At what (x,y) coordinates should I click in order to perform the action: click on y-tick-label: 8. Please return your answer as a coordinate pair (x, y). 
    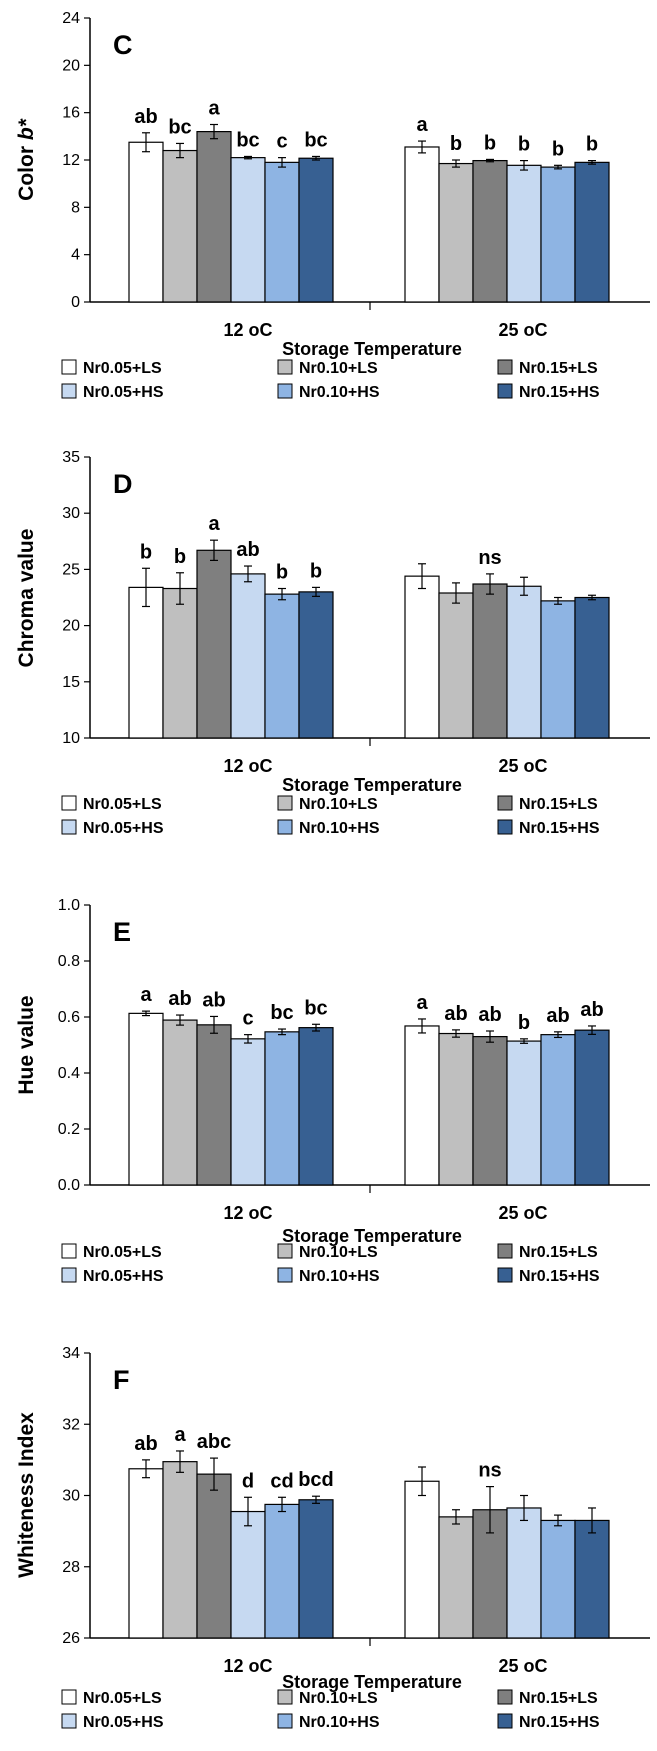
    Looking at the image, I should click on (75, 207).